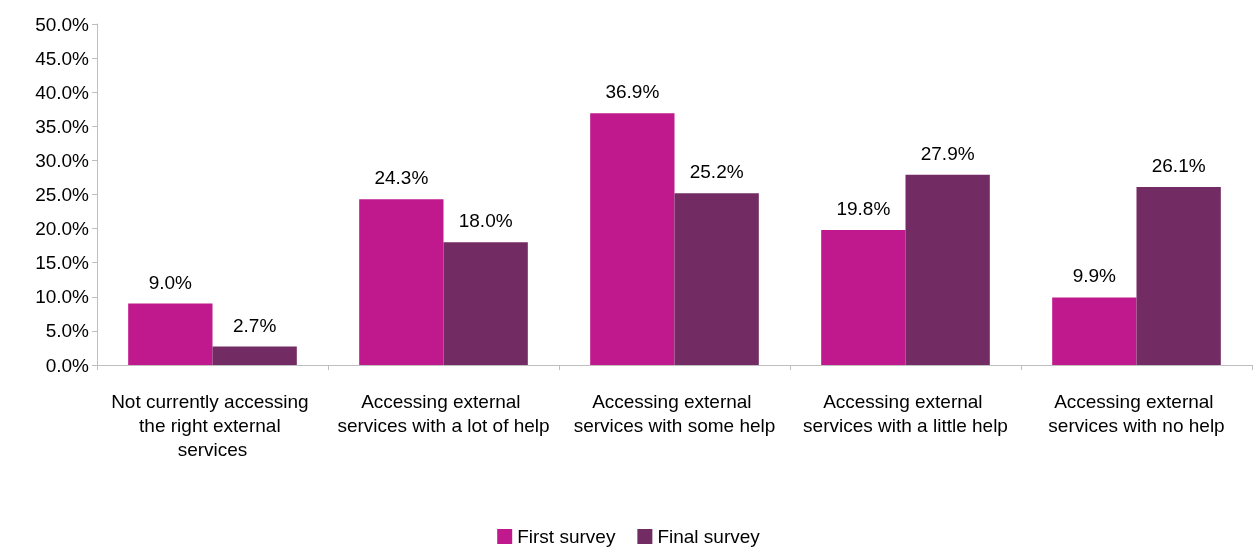  I want to click on x-tick-label: Not currently accessing the right external services, so click(212, 425).